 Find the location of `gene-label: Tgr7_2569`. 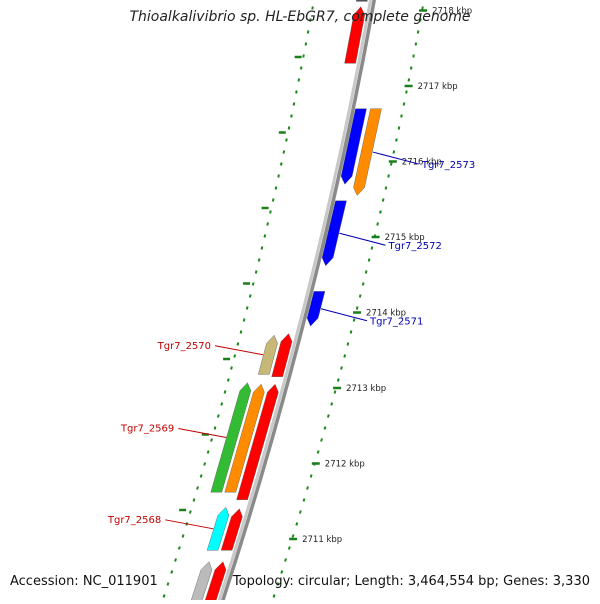

gene-label: Tgr7_2569 is located at coordinates (147, 428).